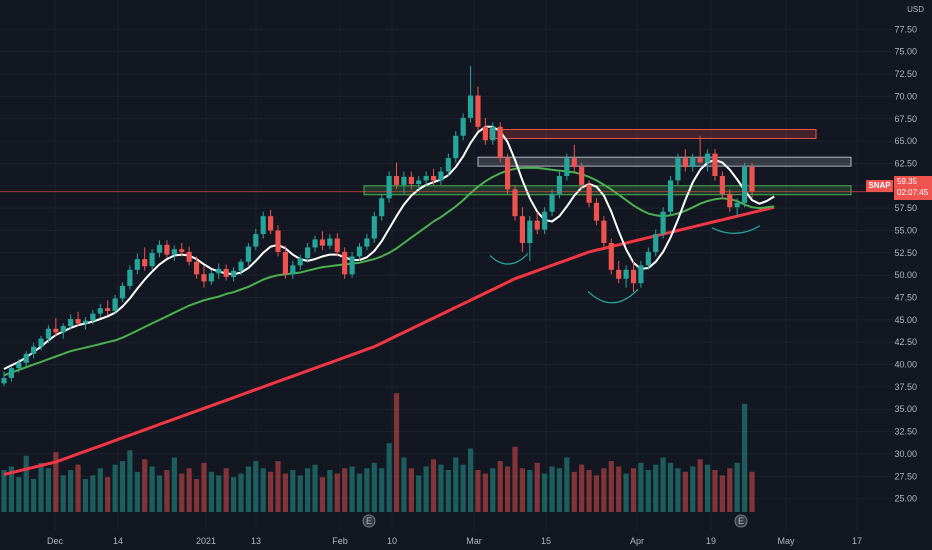  I want to click on bar-countdown: 02:07:45, so click(913, 192).